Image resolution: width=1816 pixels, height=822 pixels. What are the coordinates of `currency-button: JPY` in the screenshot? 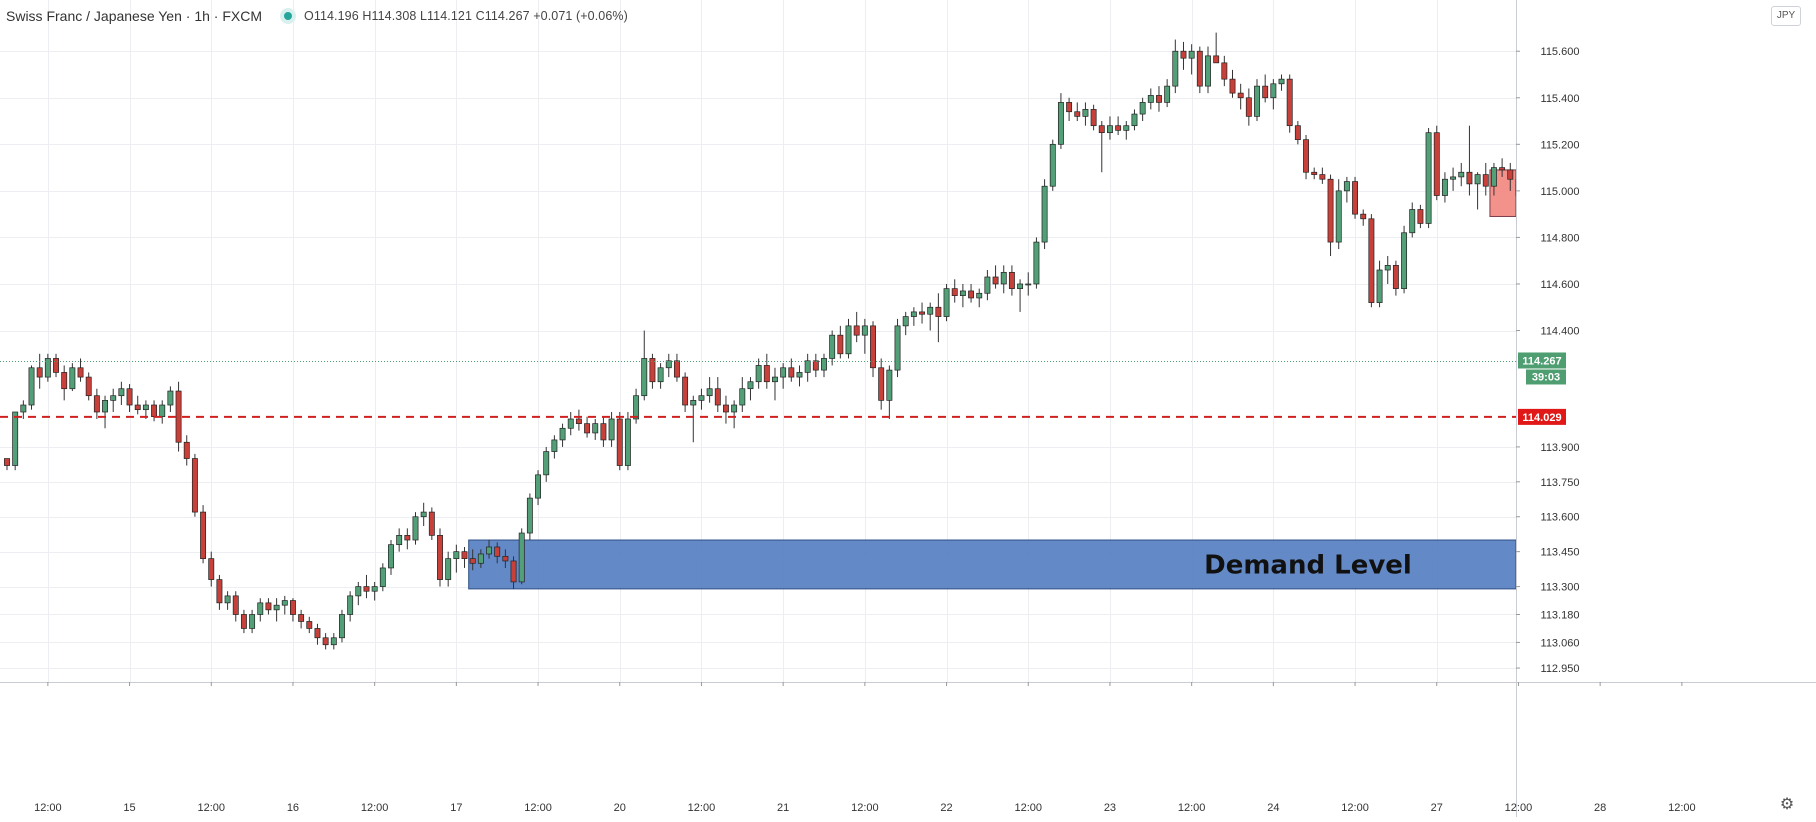 It's located at (1786, 16).